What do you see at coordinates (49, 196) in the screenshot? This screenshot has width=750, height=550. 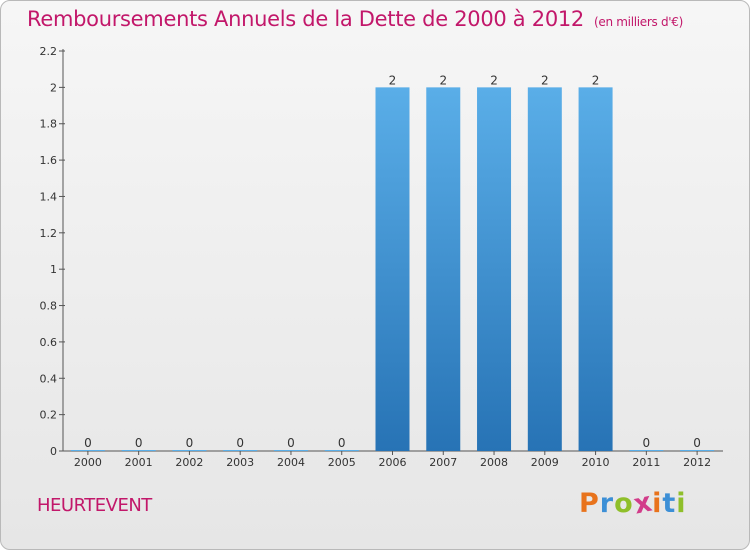 I see `y-tick-label: 1.4` at bounding box center [49, 196].